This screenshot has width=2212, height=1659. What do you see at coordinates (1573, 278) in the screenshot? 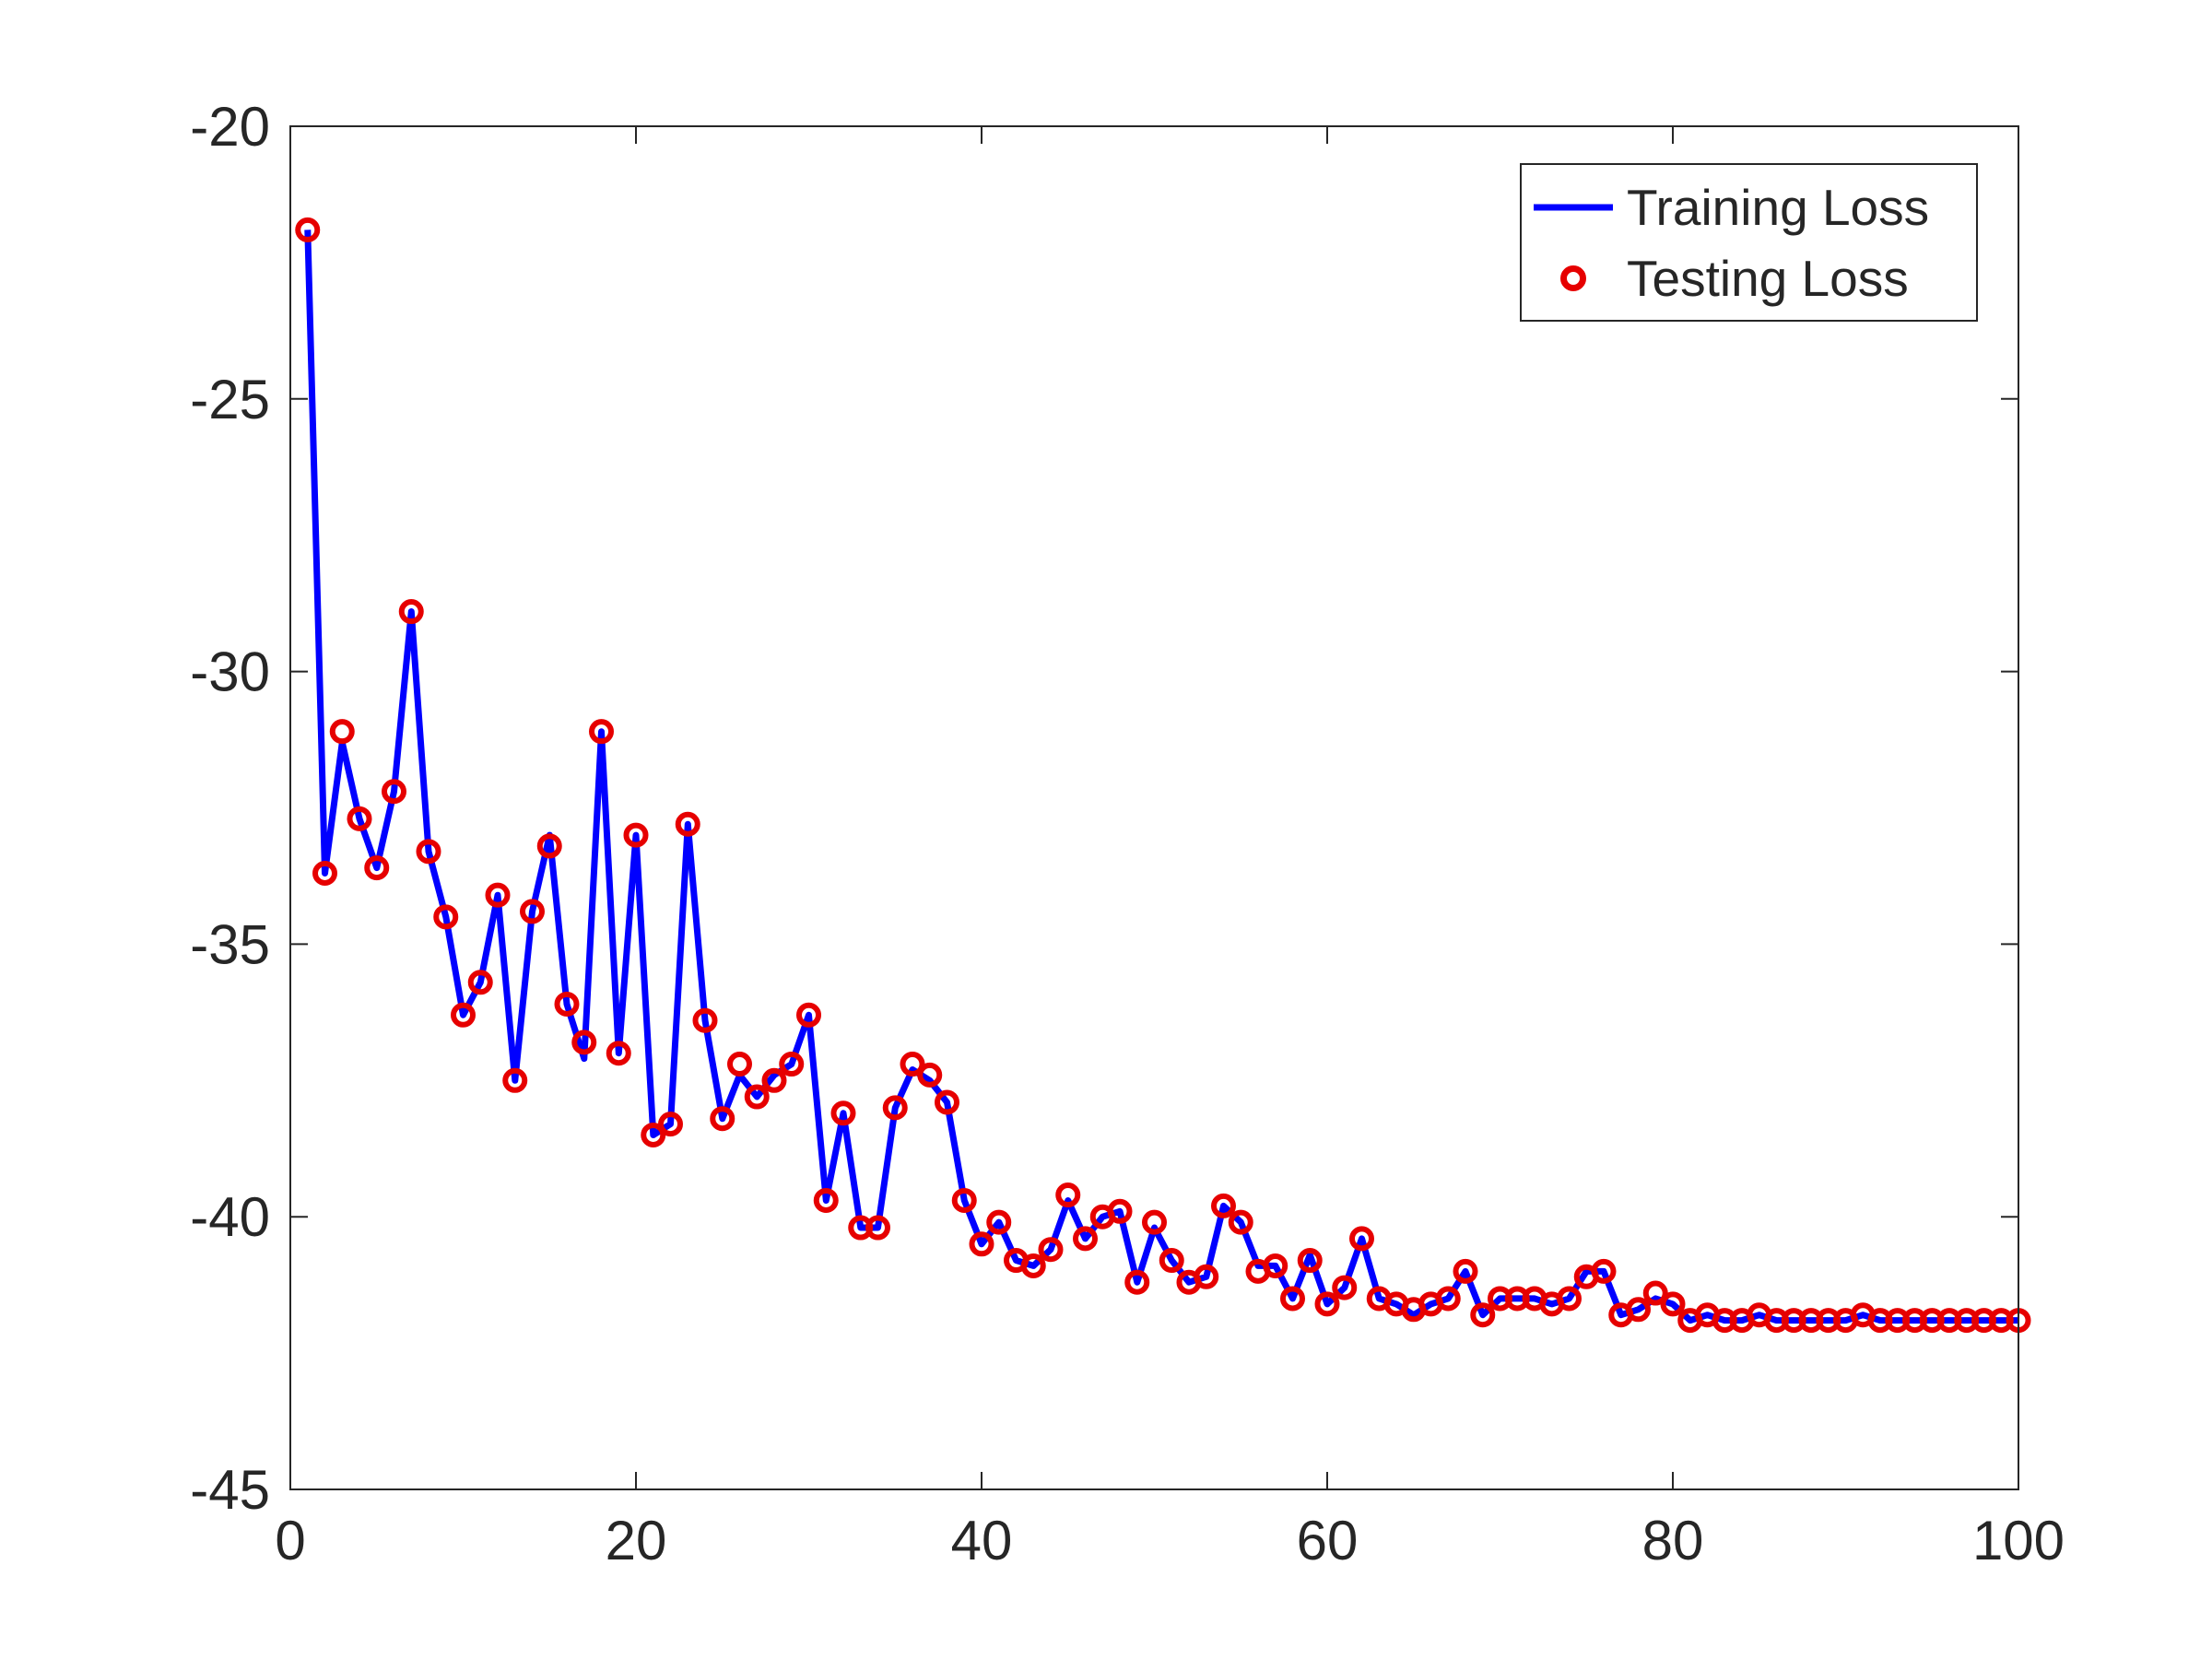
I see `legend-testing-marker-sample` at bounding box center [1573, 278].